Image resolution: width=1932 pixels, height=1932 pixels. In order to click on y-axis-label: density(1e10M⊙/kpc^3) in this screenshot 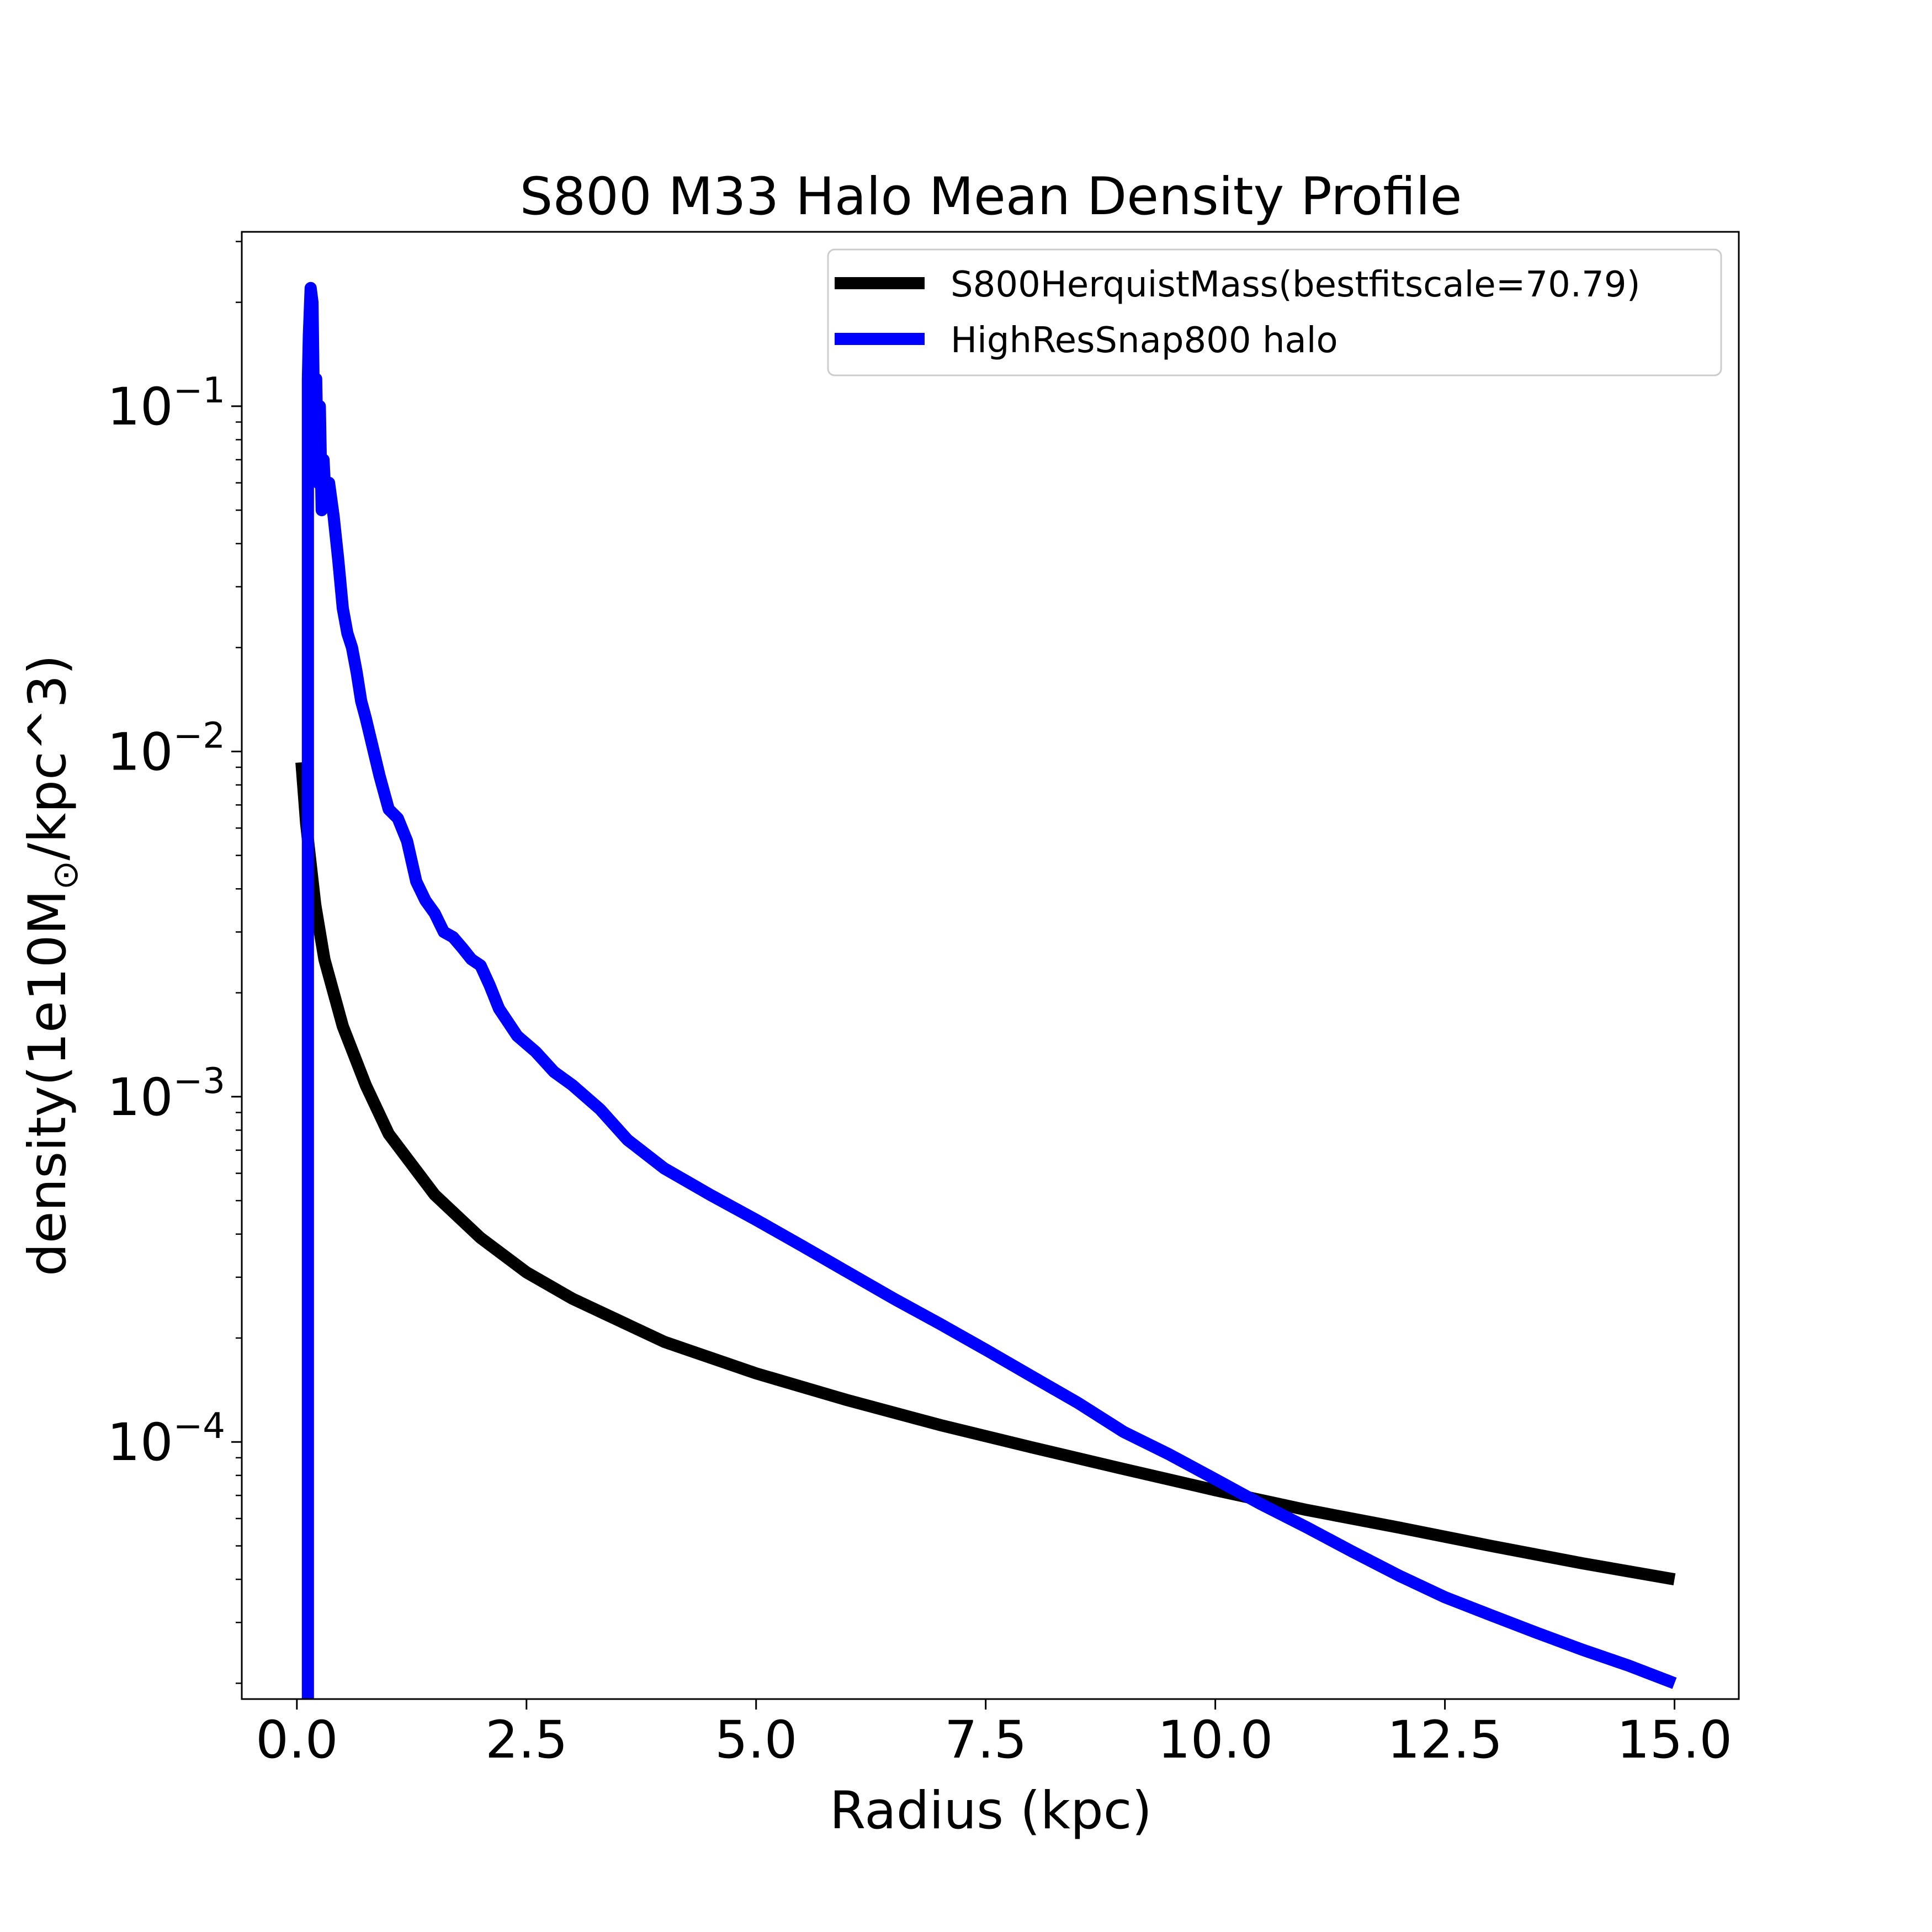, I will do `click(52, 966)`.